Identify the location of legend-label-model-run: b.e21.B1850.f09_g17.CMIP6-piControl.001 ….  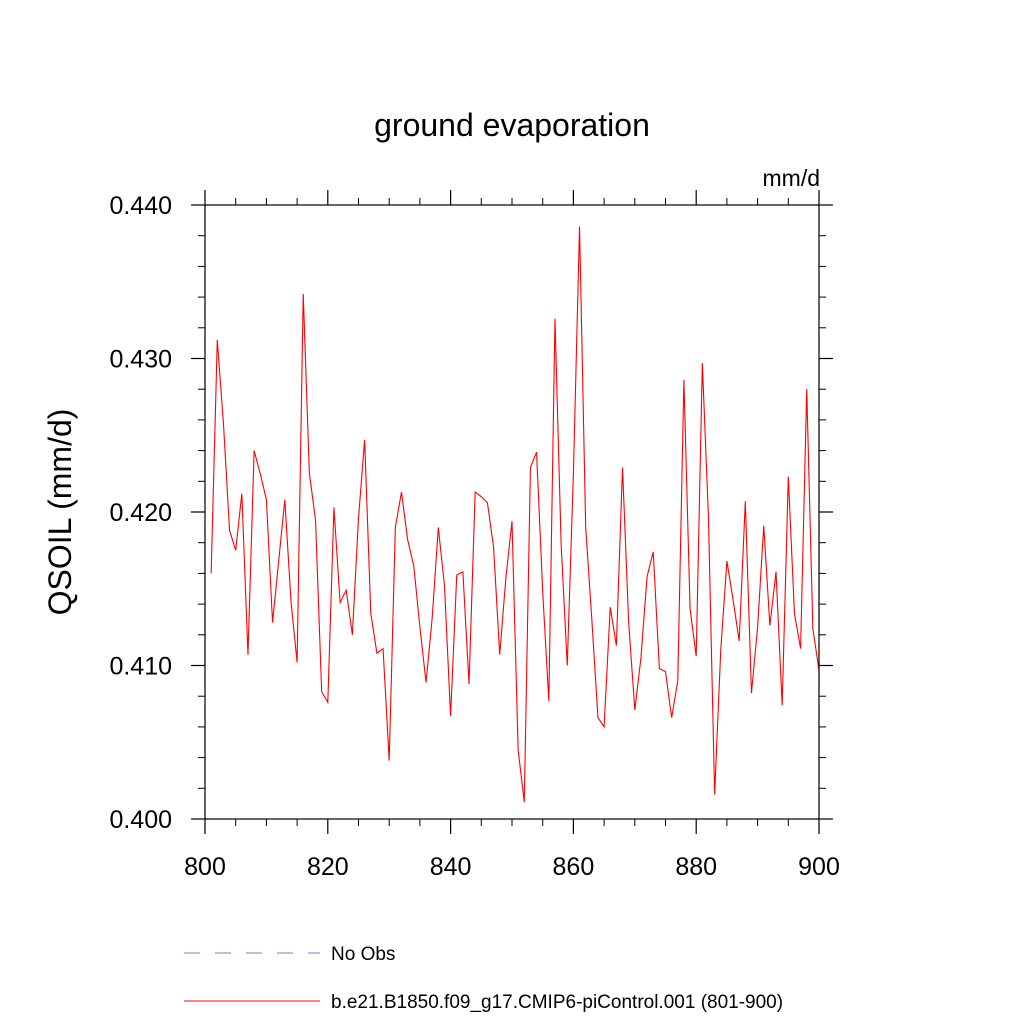
(557, 1002).